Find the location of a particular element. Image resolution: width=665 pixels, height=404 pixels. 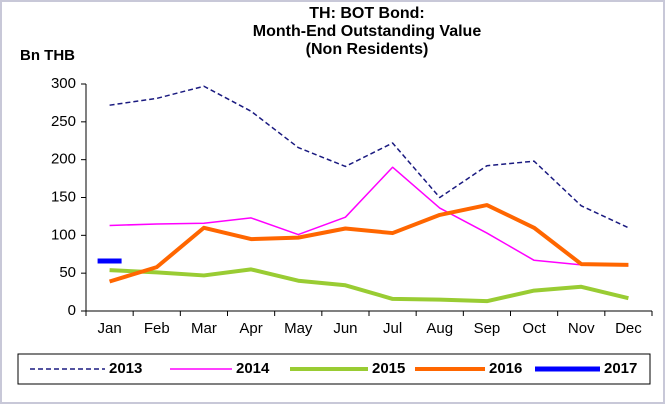

y-tick-label: 150 is located at coordinates (63, 196).